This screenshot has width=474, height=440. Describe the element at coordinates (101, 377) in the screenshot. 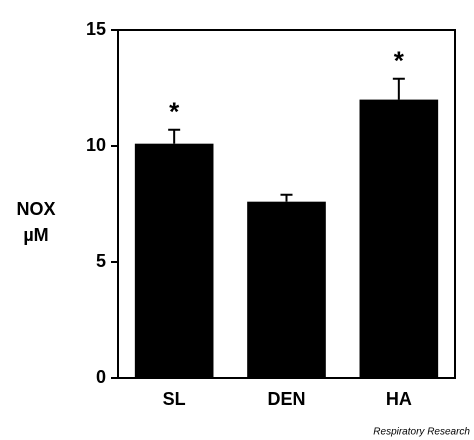

I see `y-tick-label: 0` at that location.